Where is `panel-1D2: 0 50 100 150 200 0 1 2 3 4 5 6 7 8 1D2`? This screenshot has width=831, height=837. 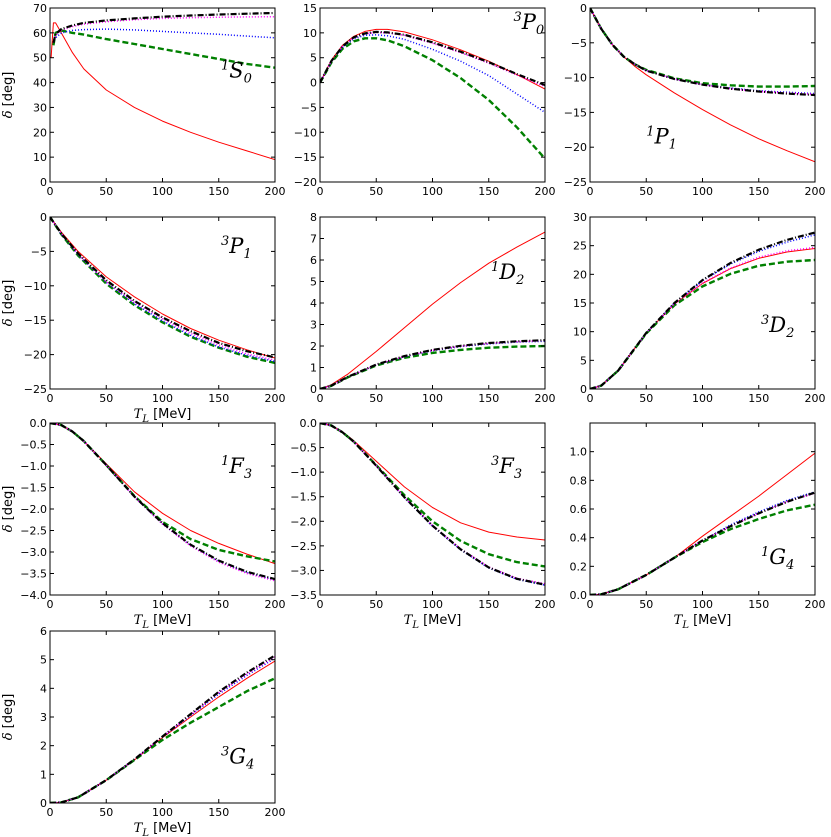
panel-1D2: 0 50 100 150 200 0 1 2 3 4 5 6 7 8 1D2 is located at coordinates (433, 308).